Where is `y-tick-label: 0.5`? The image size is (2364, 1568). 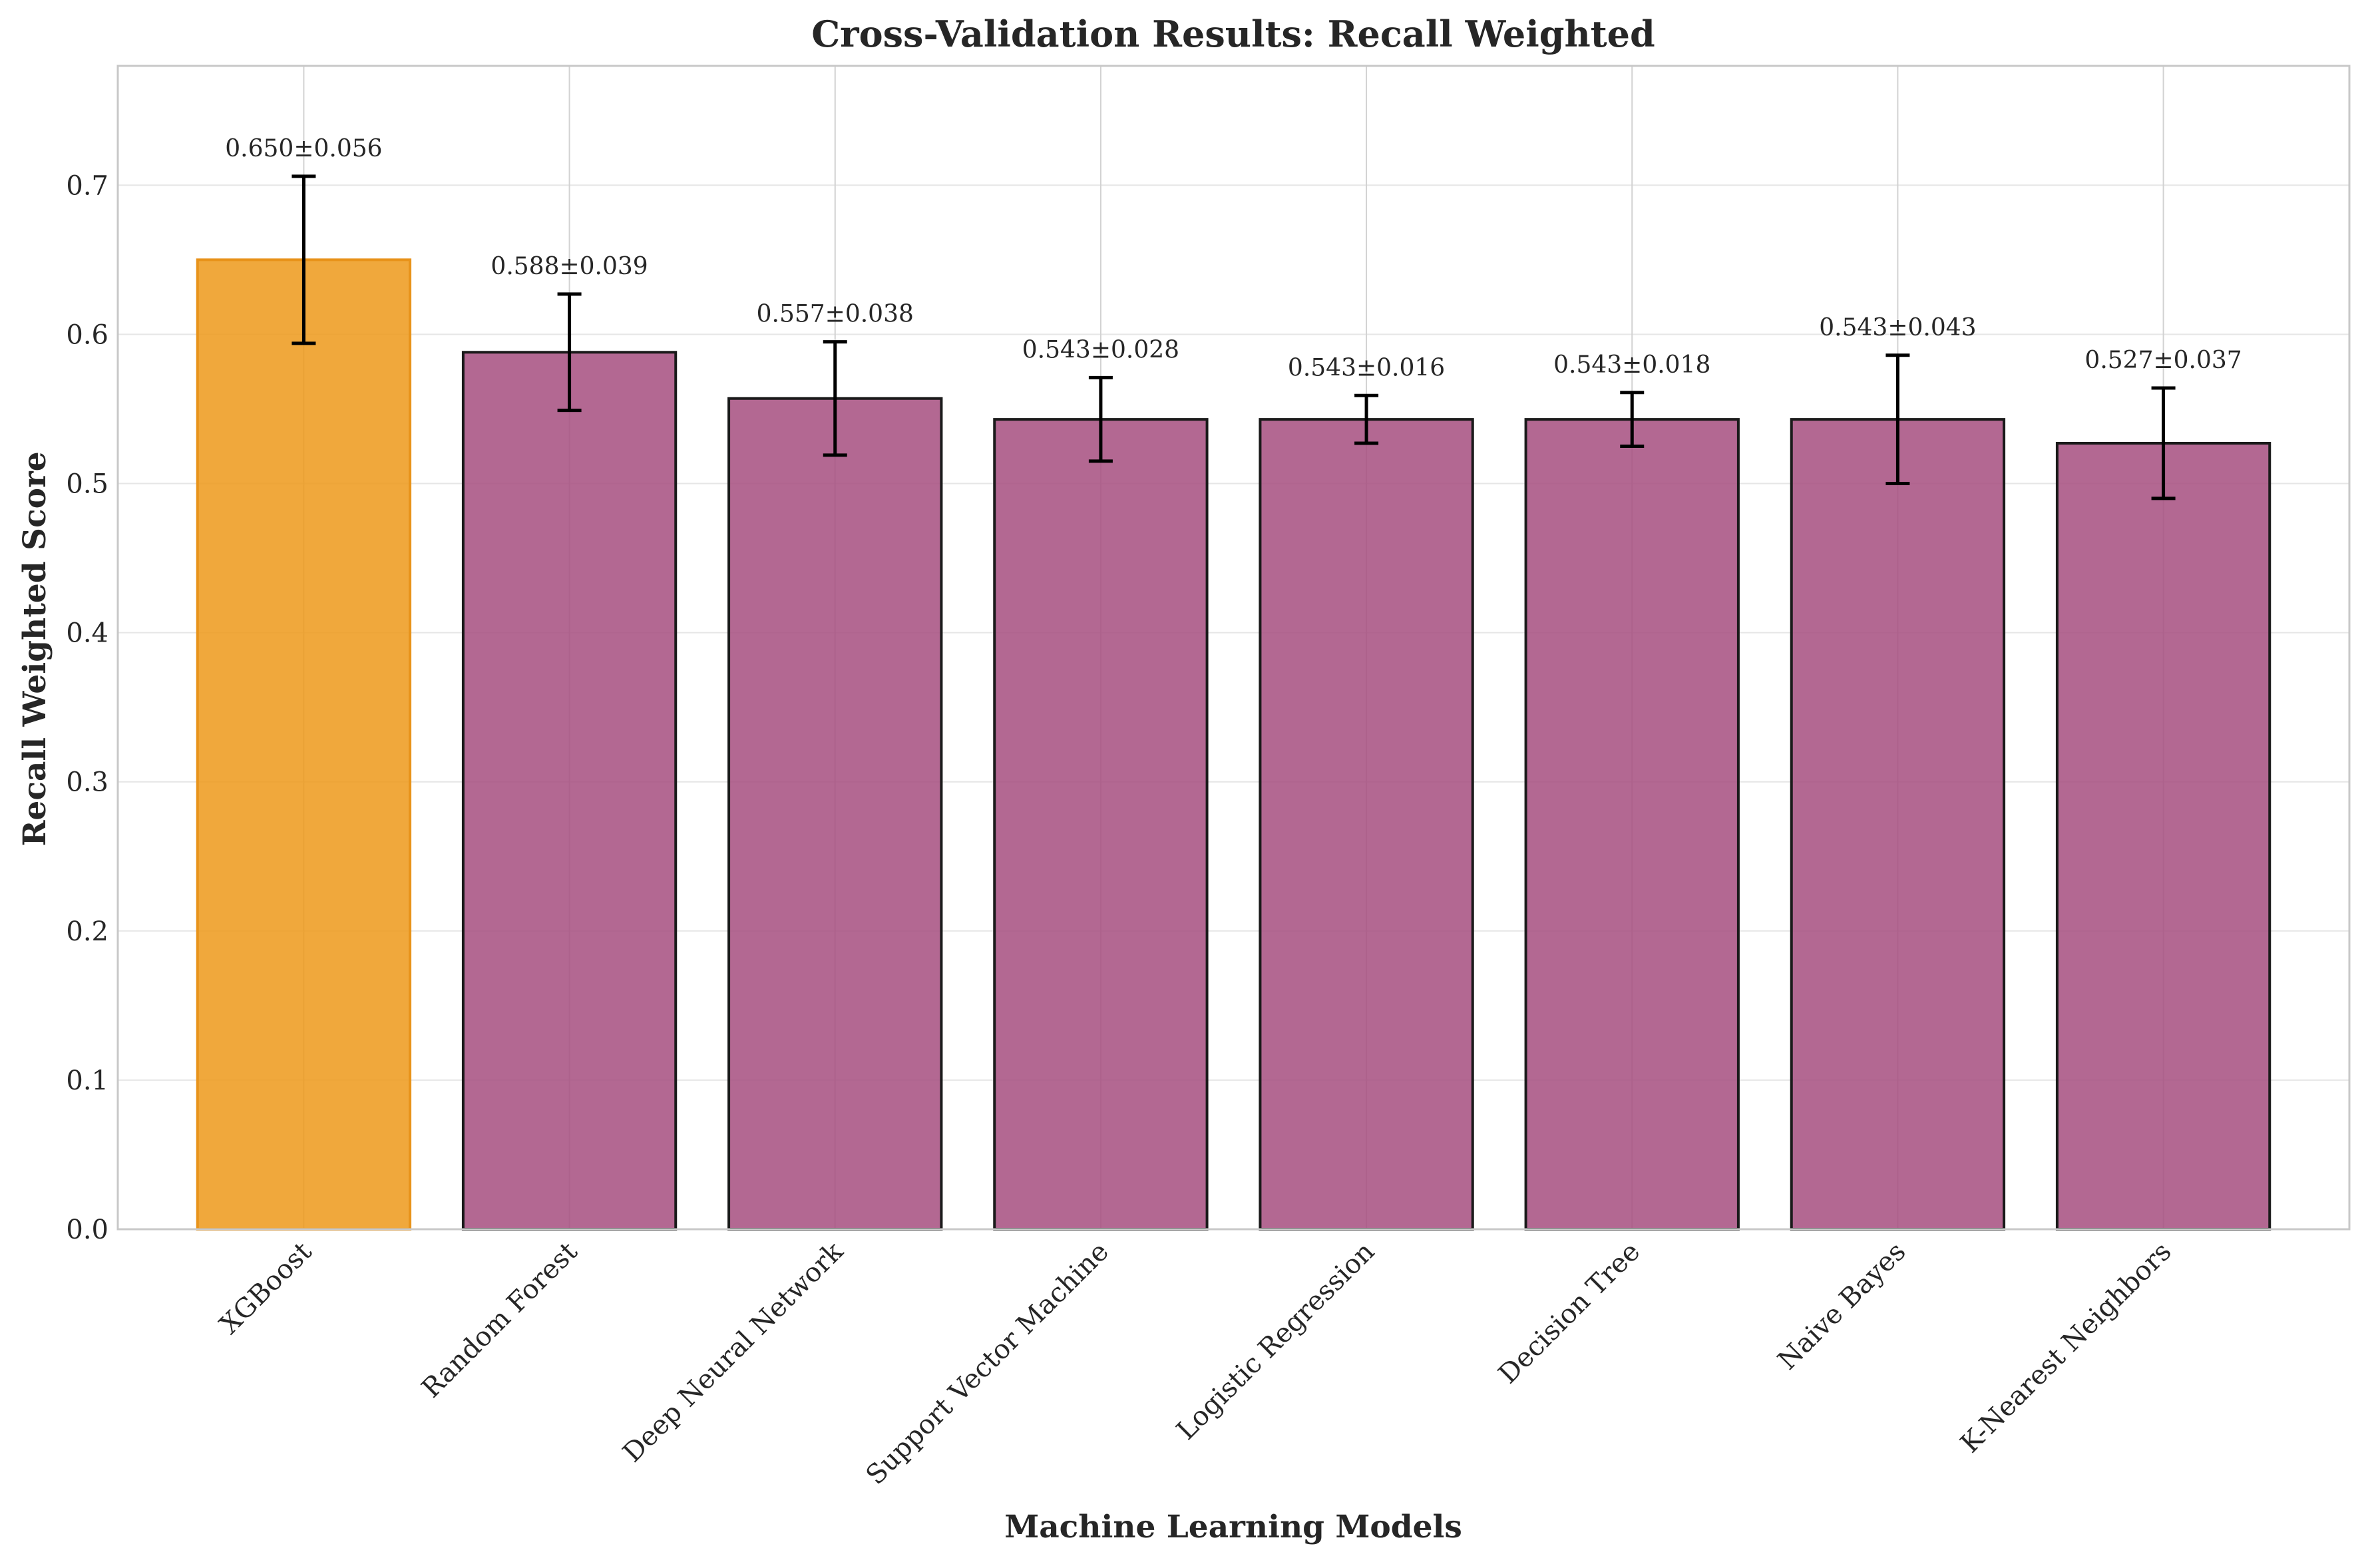
y-tick-label: 0.5 is located at coordinates (87, 484).